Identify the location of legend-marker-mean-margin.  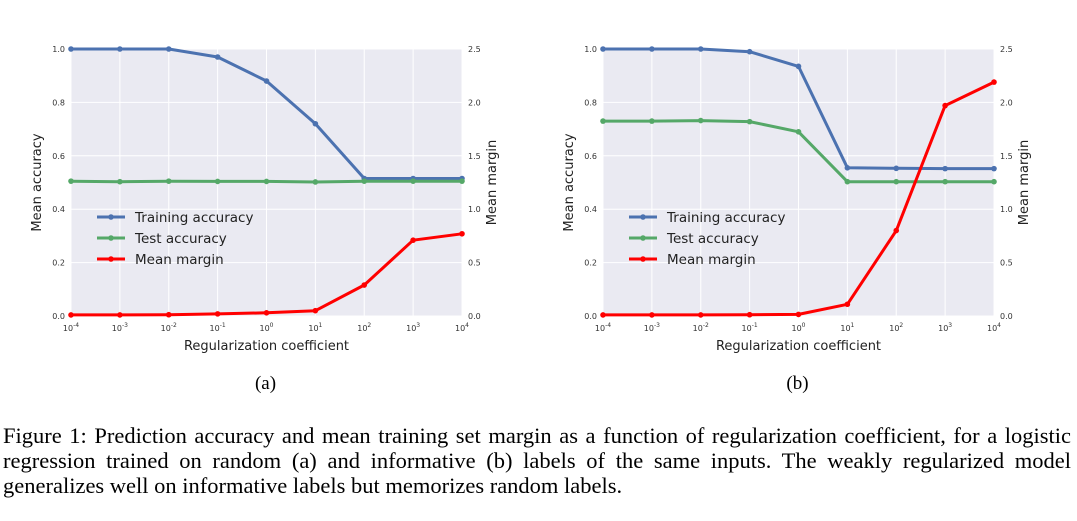
(643, 259).